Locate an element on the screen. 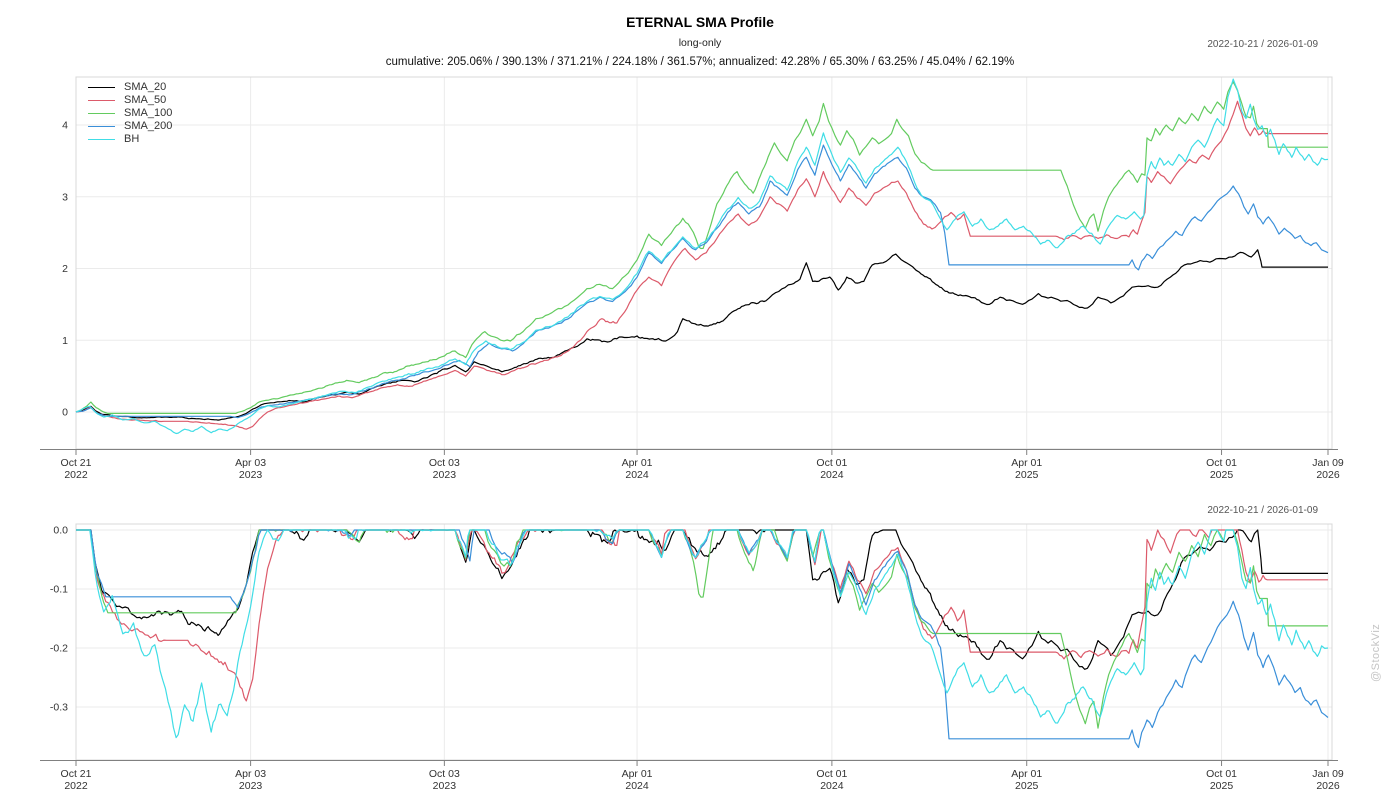 This screenshot has height=800, width=1400. top-panel-x-tick-label: Oct 01 2024 is located at coordinates (831, 469).